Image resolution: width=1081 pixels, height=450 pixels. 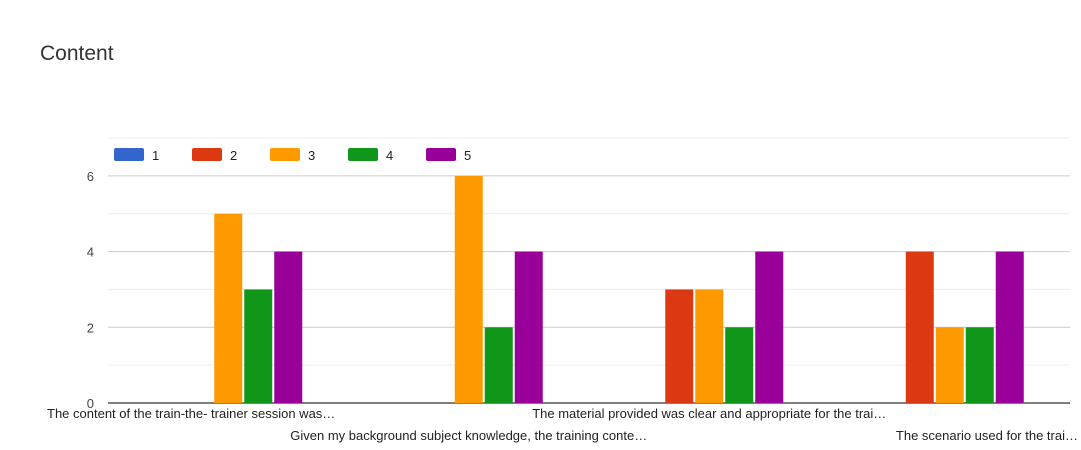 I want to click on y-tick-label: 4, so click(x=90, y=252).